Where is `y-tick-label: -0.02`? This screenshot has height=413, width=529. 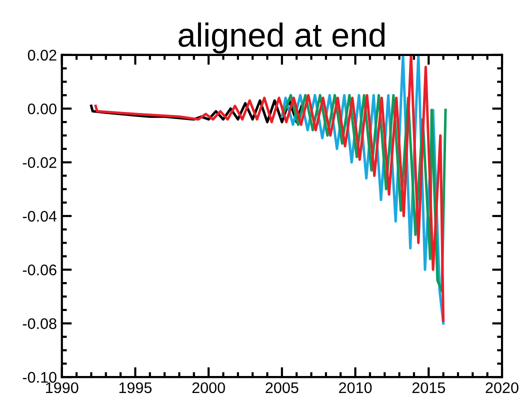
y-tick-label: -0.02 is located at coordinates (39, 162).